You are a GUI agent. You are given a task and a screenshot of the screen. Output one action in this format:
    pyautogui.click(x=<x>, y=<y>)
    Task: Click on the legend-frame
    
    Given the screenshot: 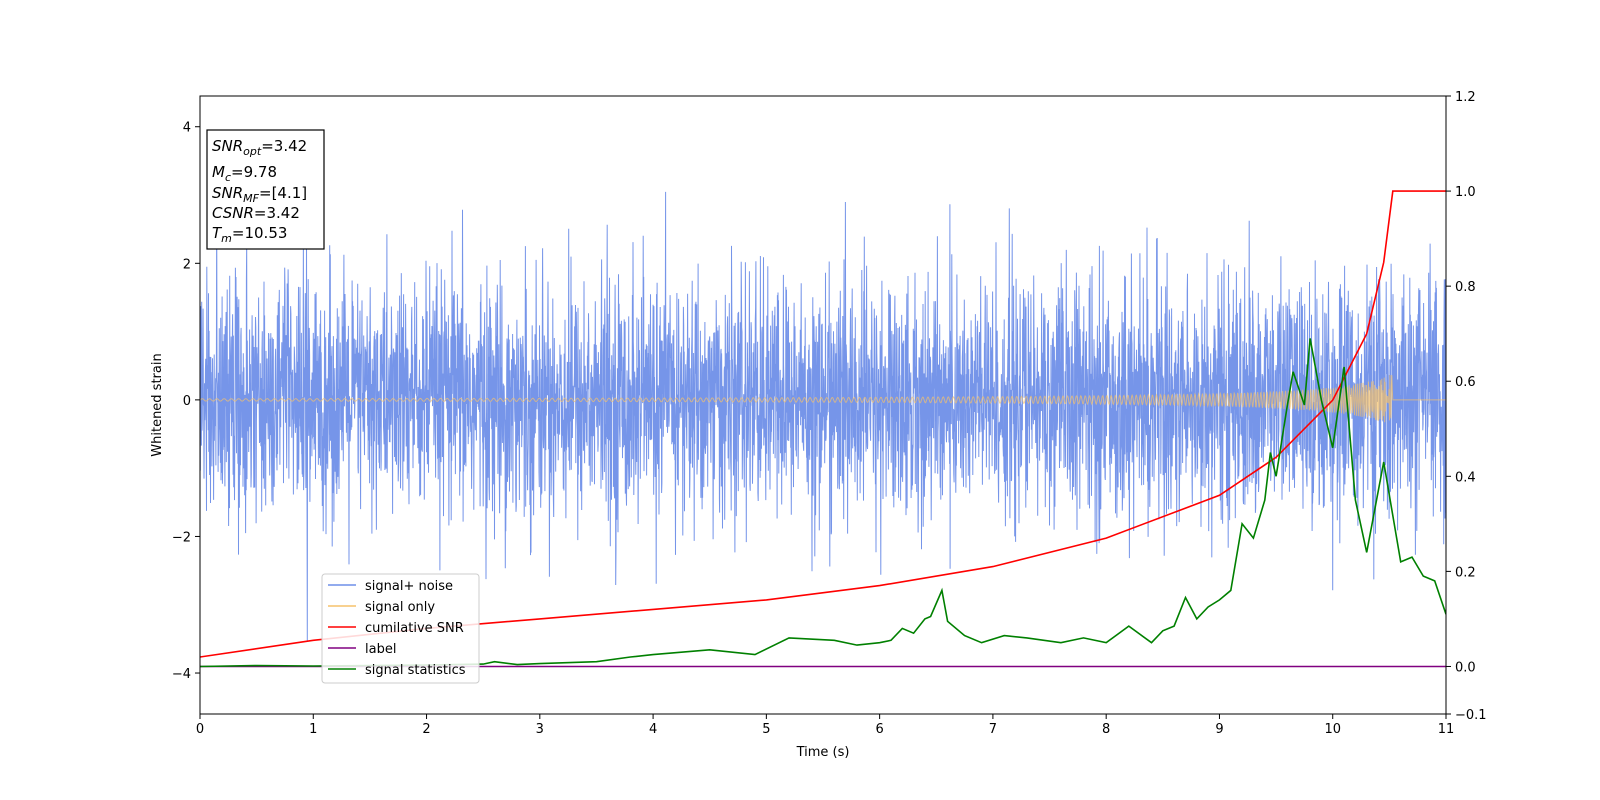 What is the action you would take?
    pyautogui.click(x=400, y=628)
    